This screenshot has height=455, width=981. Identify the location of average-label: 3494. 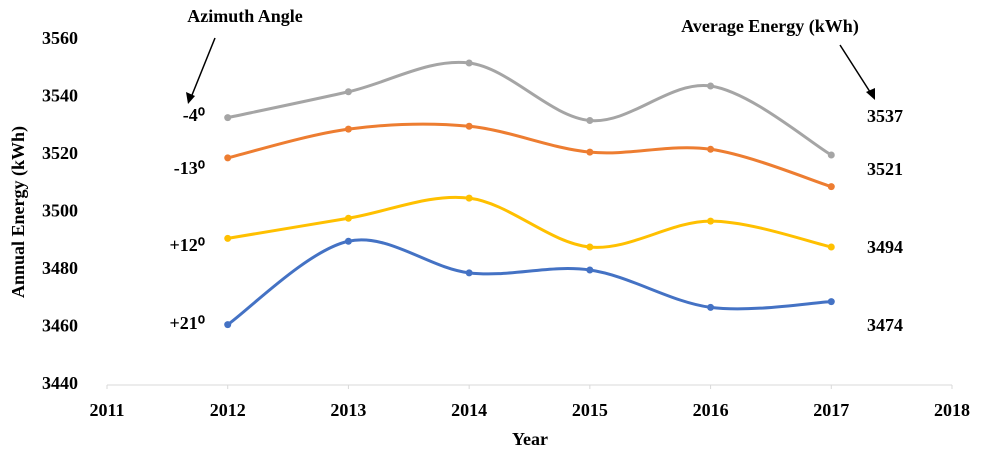
(885, 247).